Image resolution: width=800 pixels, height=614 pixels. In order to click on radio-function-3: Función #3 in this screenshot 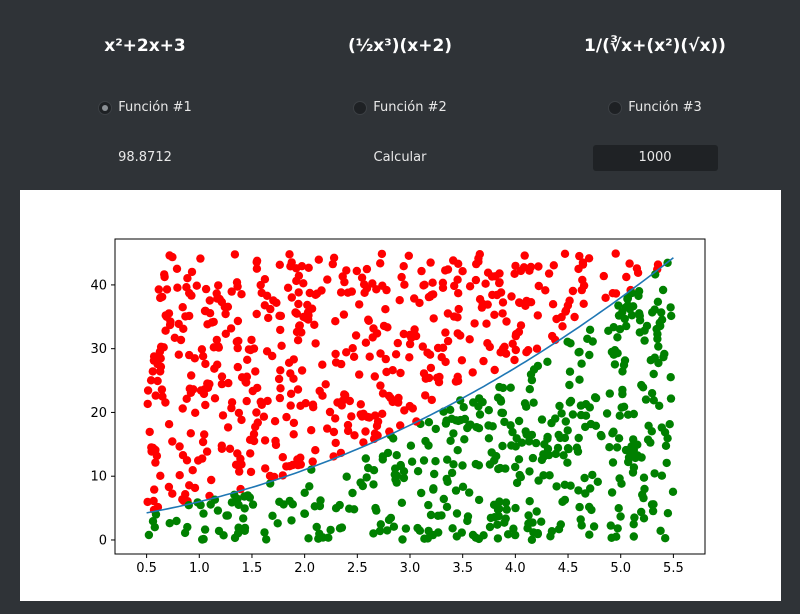, I will do `click(655, 107)`.